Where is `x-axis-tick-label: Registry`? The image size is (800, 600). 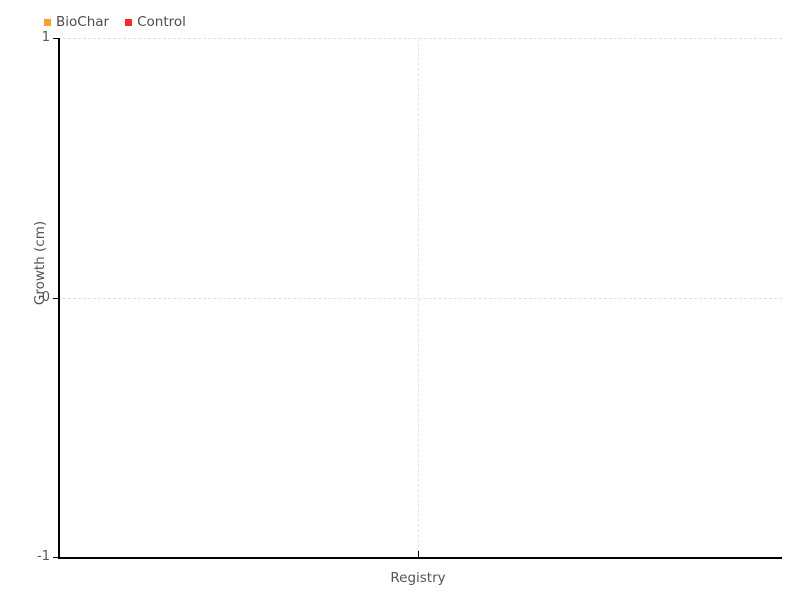 x-axis-tick-label: Registry is located at coordinates (418, 578).